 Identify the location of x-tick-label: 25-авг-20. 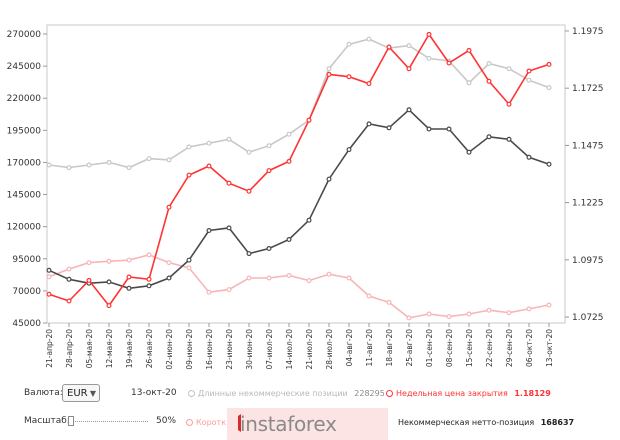
(409, 348).